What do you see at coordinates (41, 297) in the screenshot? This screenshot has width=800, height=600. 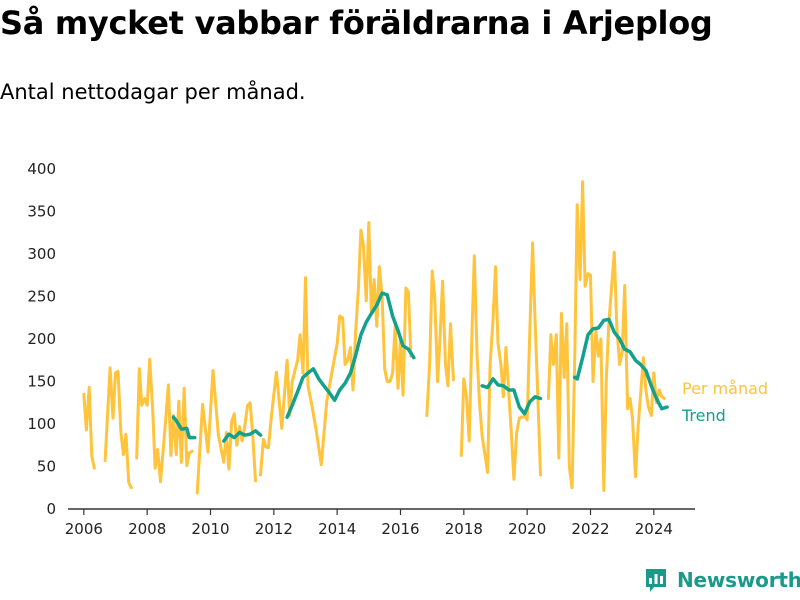 I see `y-tick-label: 250` at bounding box center [41, 297].